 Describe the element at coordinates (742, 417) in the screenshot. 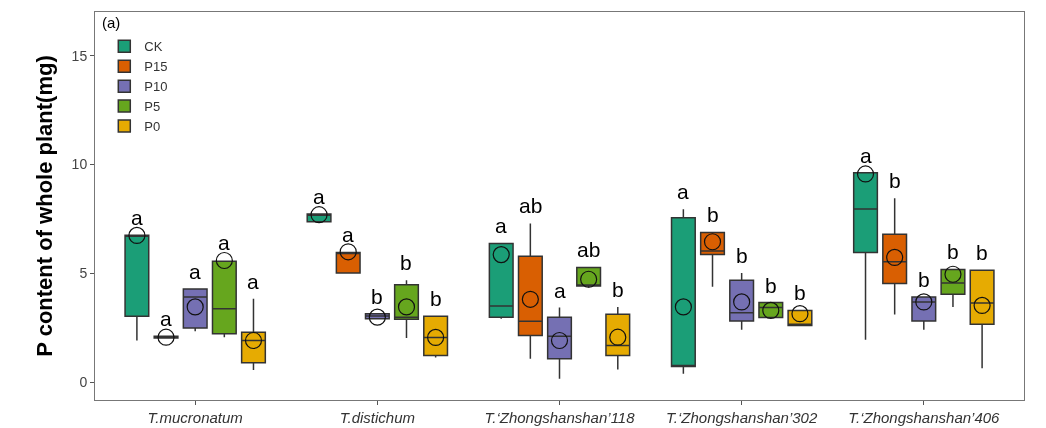

I see `x-tick-label: T.‘Zhongshanshan’302` at that location.